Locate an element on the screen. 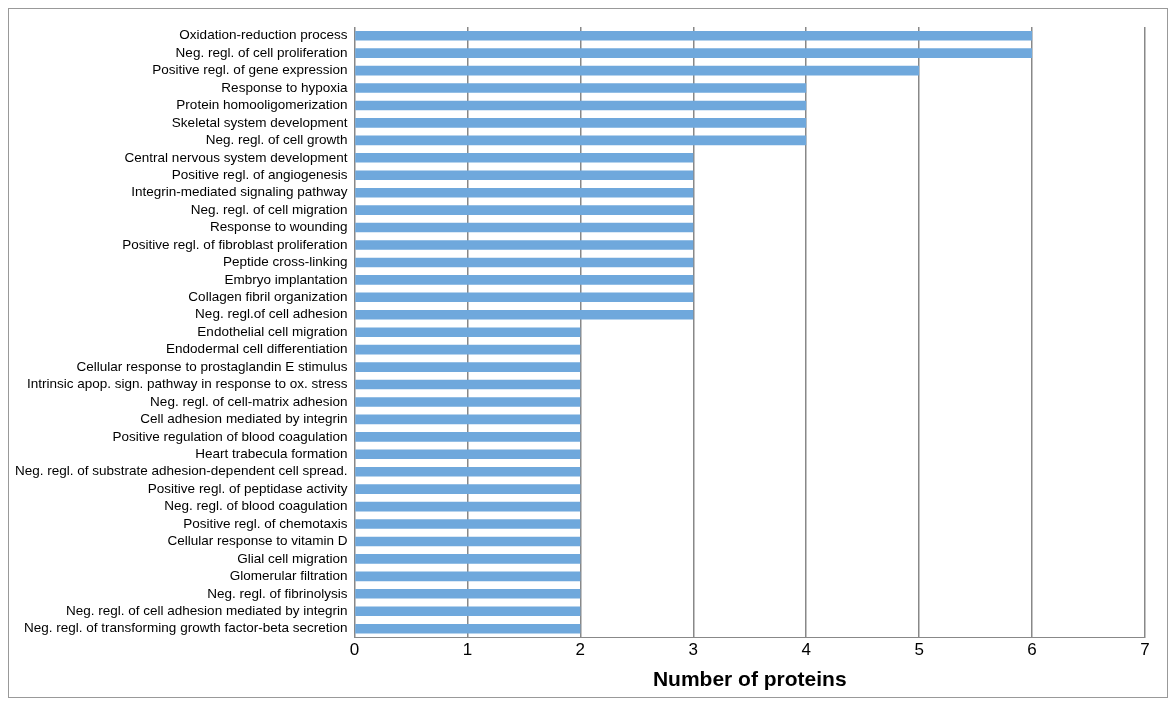  y-tick-label: Neg. regl. of substrate adhesion-dependent cell spread. is located at coordinates (181, 471).